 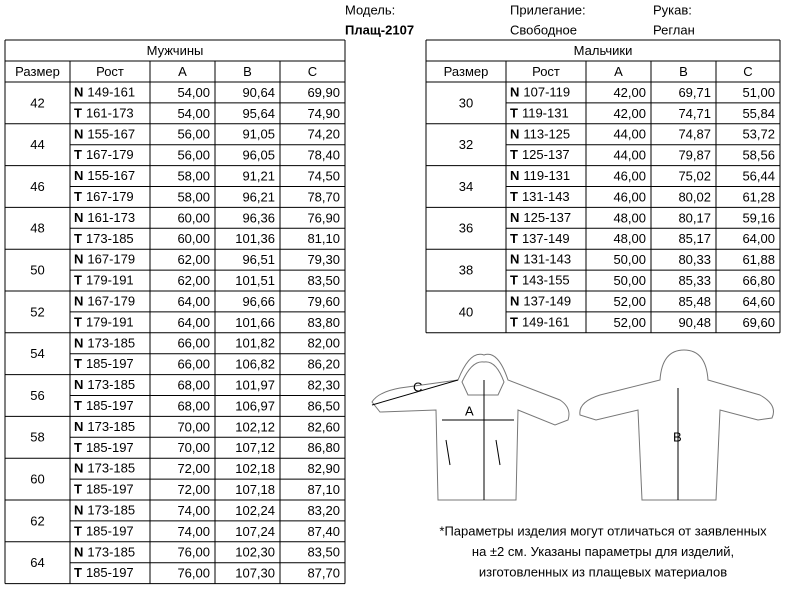 What do you see at coordinates (758, 322) in the screenshot?
I see `measure: 69,60` at bounding box center [758, 322].